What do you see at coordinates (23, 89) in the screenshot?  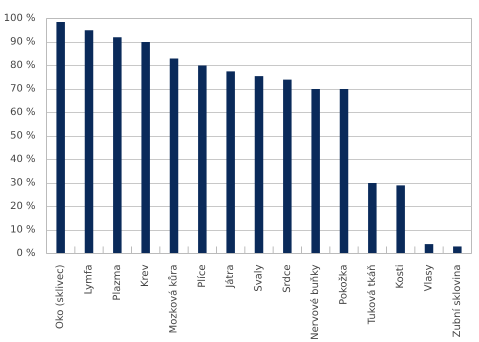 I see `y-tick-label: 70 %` at bounding box center [23, 89].